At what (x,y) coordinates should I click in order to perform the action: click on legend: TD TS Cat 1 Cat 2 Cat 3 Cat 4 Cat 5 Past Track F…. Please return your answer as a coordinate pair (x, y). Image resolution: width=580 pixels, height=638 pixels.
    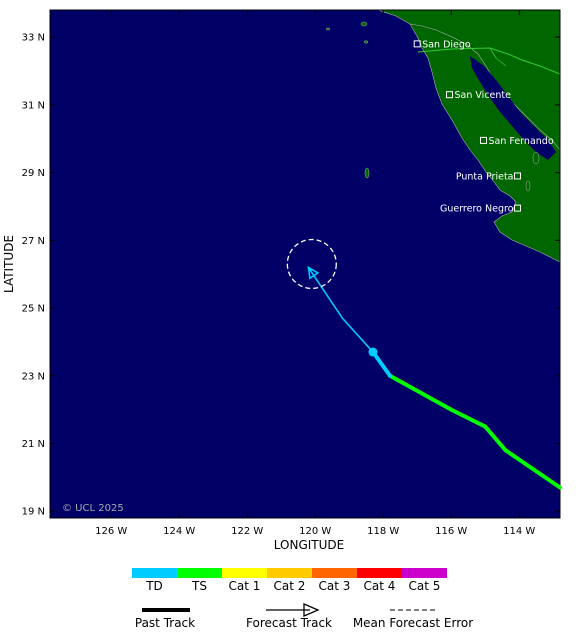
    Looking at the image, I should click on (302, 599).